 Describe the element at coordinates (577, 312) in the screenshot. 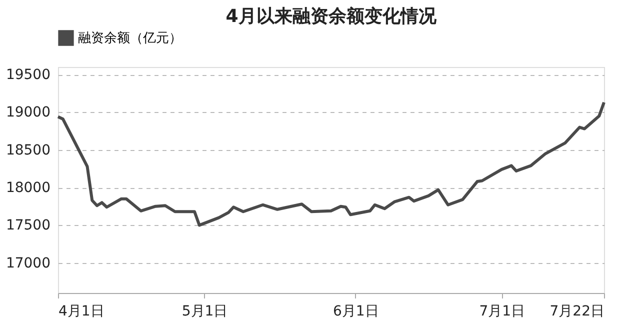

I see `x-tick-label: 7月22日` at that location.